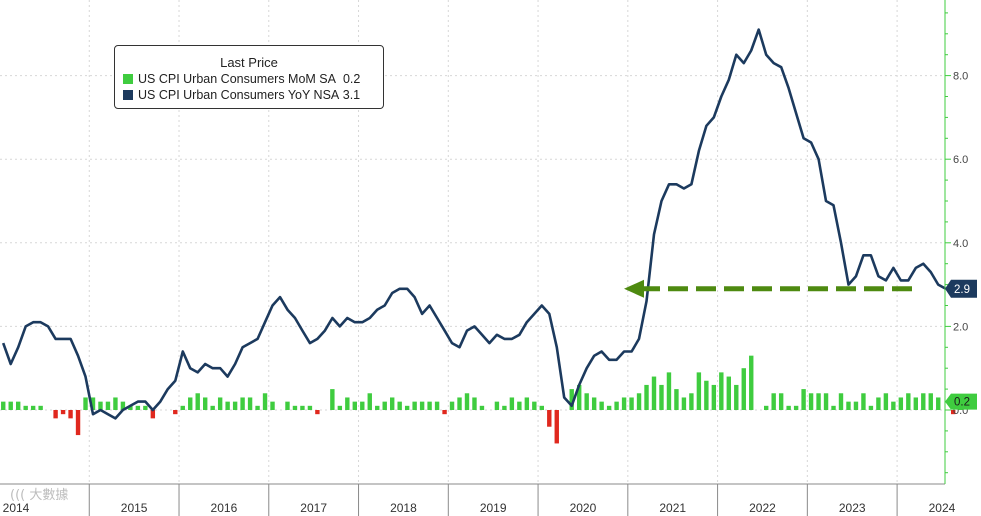  I want to click on x-tick-label: 2018, so click(403, 508).